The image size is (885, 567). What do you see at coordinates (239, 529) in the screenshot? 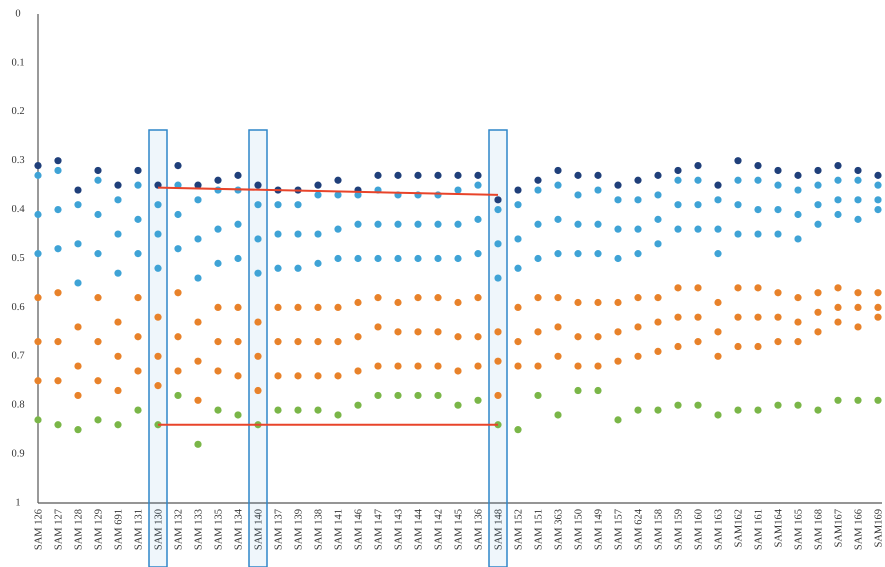
I see `x-tick-label: SAM 134` at bounding box center [239, 529].